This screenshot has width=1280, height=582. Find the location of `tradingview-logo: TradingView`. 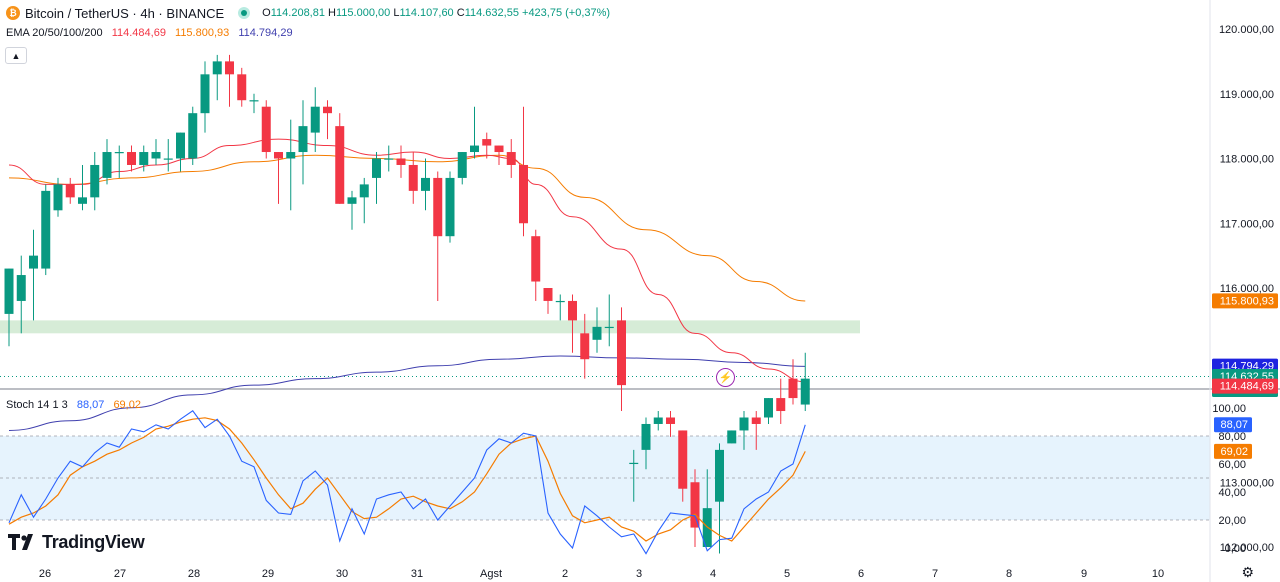

tradingview-logo: TradingView is located at coordinates (76, 542).